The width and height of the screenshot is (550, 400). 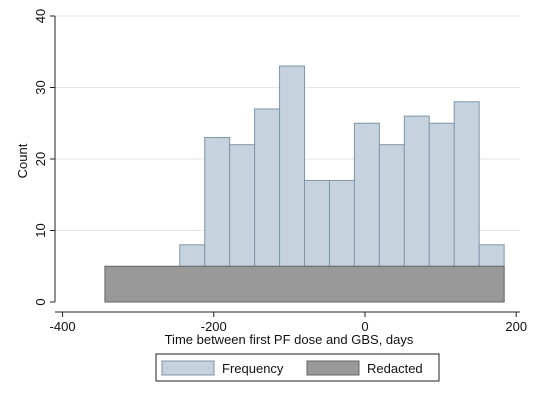 I want to click on y-tick-label: 10, so click(x=40, y=230).